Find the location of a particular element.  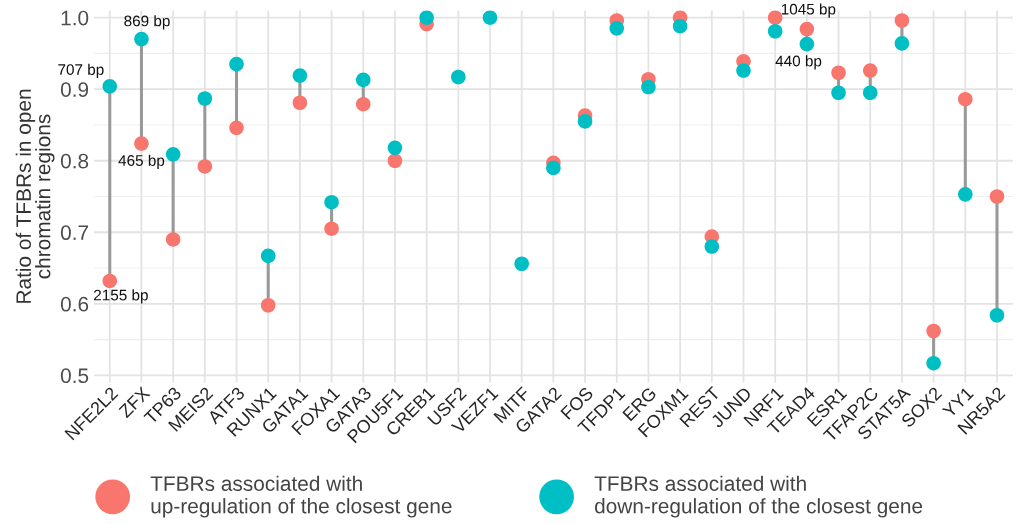

annotation: 1045 bp is located at coordinates (808, 10).